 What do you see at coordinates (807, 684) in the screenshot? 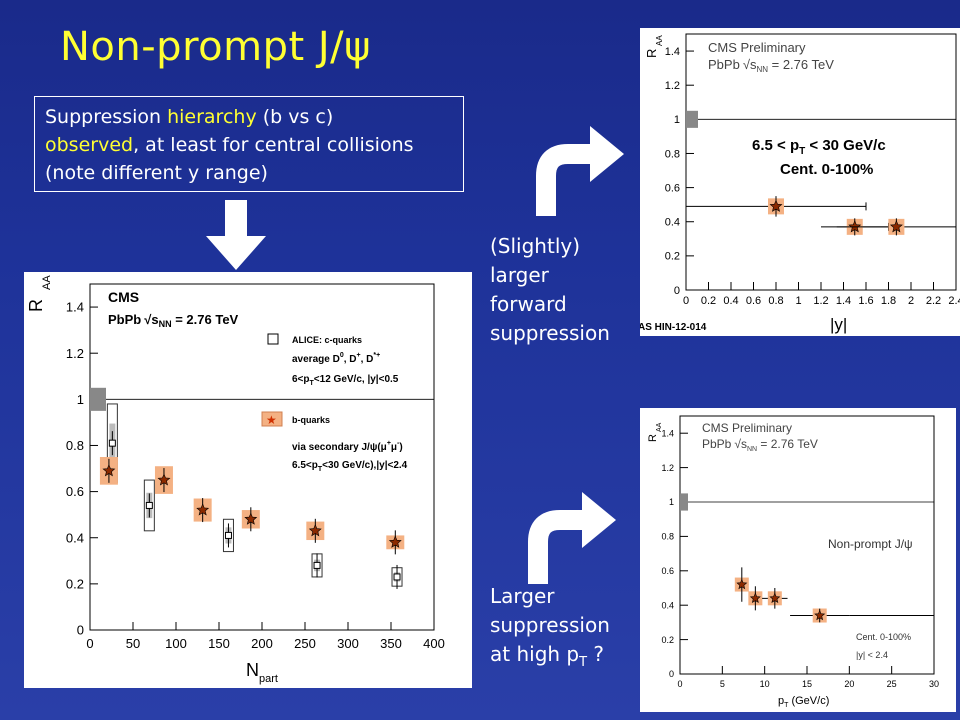
I see `x-tick-label: 15` at bounding box center [807, 684].